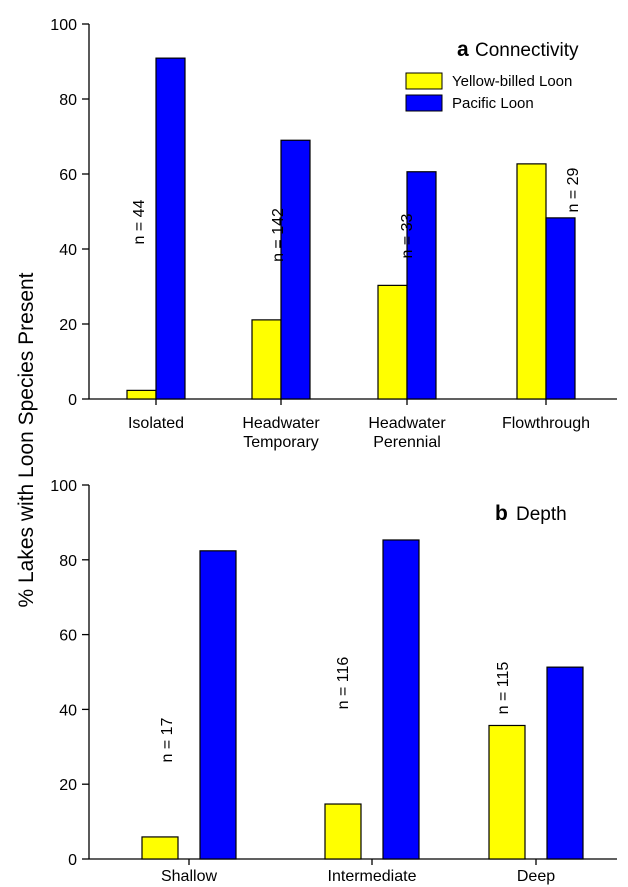 This screenshot has height=887, width=628. What do you see at coordinates (407, 235) in the screenshot?
I see `sample-size-label: n = 33` at bounding box center [407, 235].